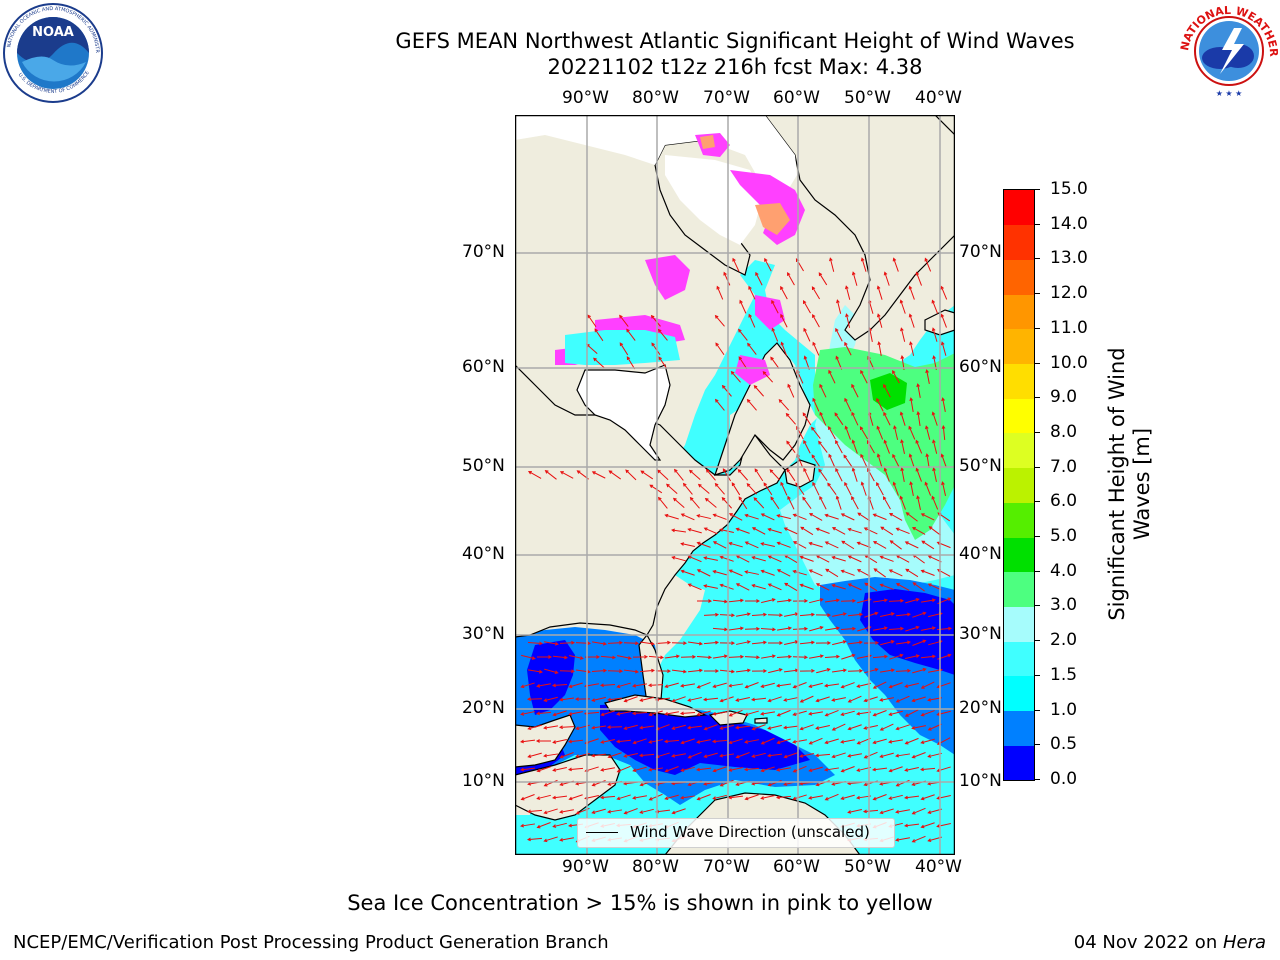 Image resolution: width=1280 pixels, height=960 pixels. What do you see at coordinates (980, 708) in the screenshot?
I see `lat-label-right-20n: 20°N` at bounding box center [980, 708].